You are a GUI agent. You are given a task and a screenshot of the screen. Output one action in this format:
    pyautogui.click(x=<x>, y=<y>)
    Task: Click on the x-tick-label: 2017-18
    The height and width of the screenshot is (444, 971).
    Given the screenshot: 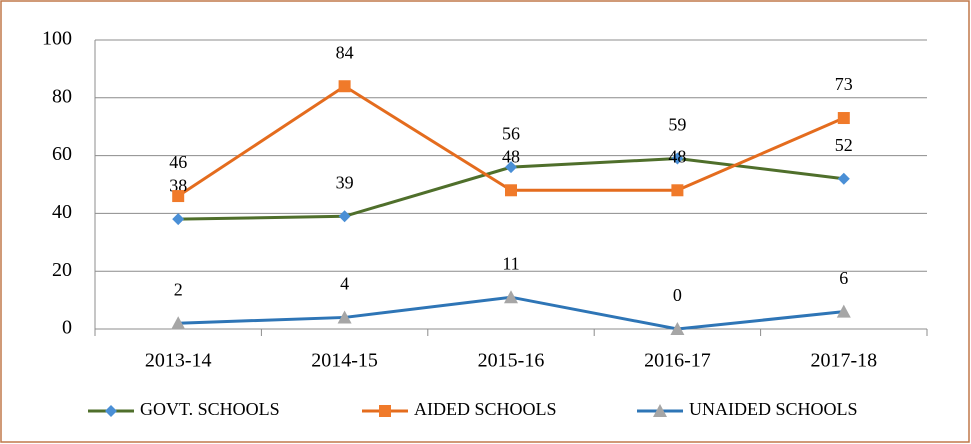 What is the action you would take?
    pyautogui.click(x=843, y=361)
    